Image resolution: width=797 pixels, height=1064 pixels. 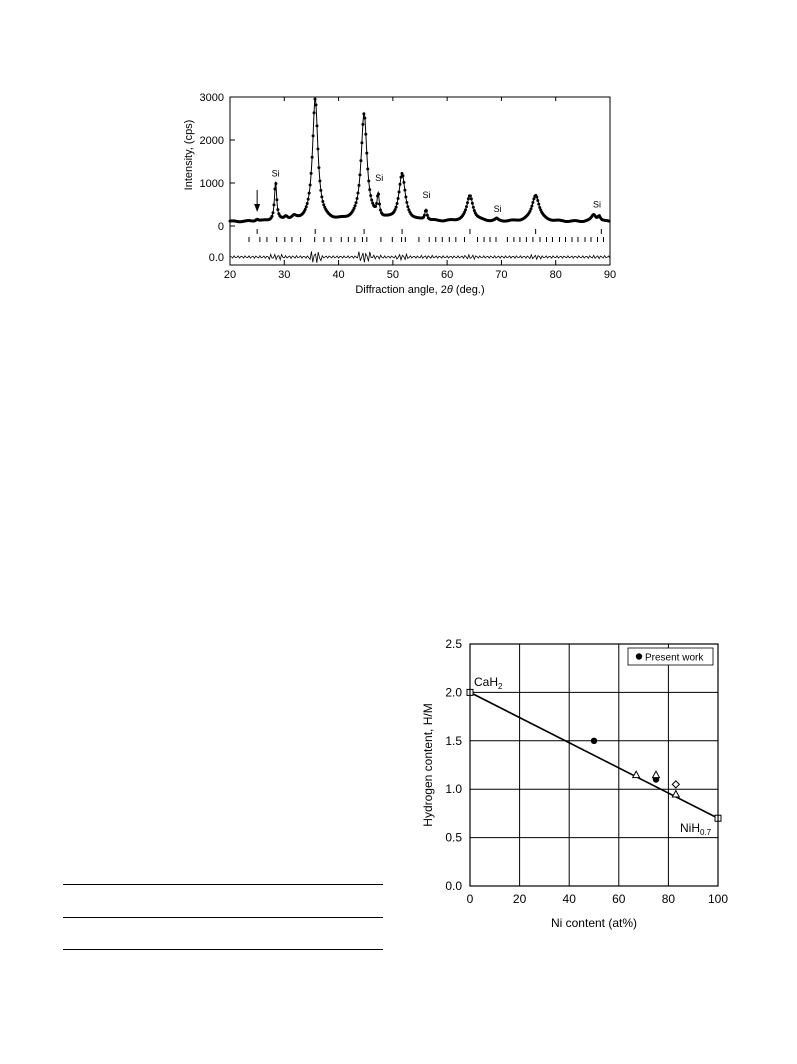 What do you see at coordinates (639, 656) in the screenshot?
I see `legend-marker-present-work` at bounding box center [639, 656].